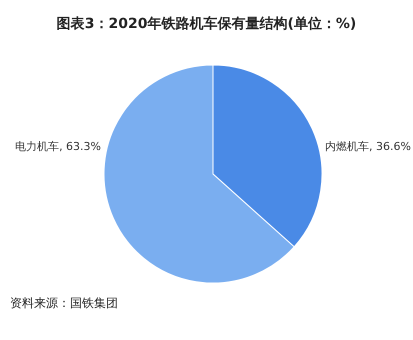 The image size is (413, 340). What do you see at coordinates (206, 23) in the screenshot?
I see `chart-title: 图表3：2020年铁路机车保有量结构(单位：%)` at bounding box center [206, 23].